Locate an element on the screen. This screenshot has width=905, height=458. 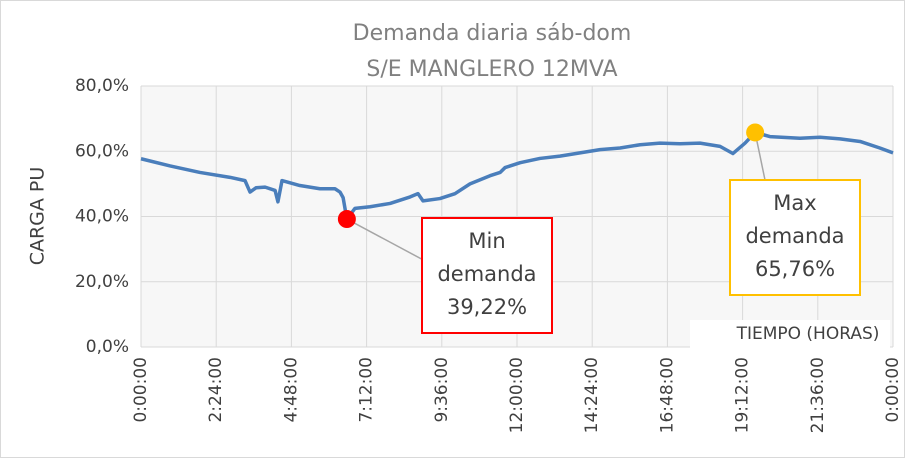
y-axis-label: CARGA PU is located at coordinates (38, 216).